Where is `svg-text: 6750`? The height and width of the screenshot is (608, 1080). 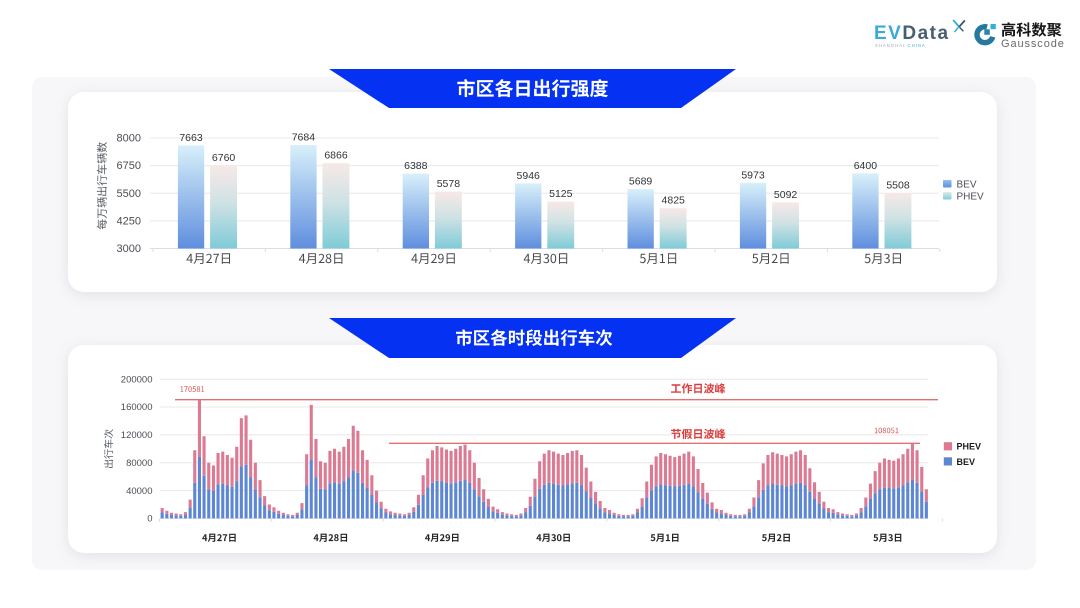 svg-text: 6750 is located at coordinates (129, 166).